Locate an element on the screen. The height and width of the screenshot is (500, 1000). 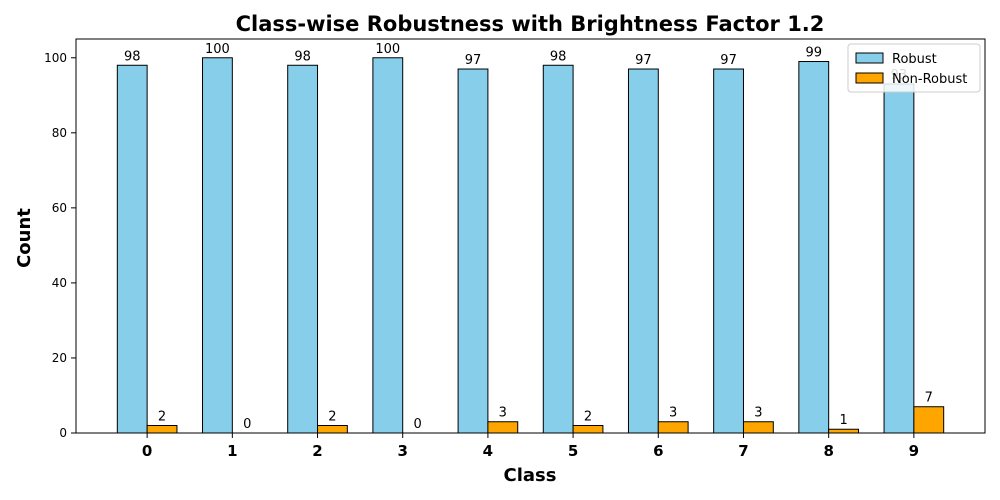
bar-label-non-robust-class-2: 2 is located at coordinates (332, 416).